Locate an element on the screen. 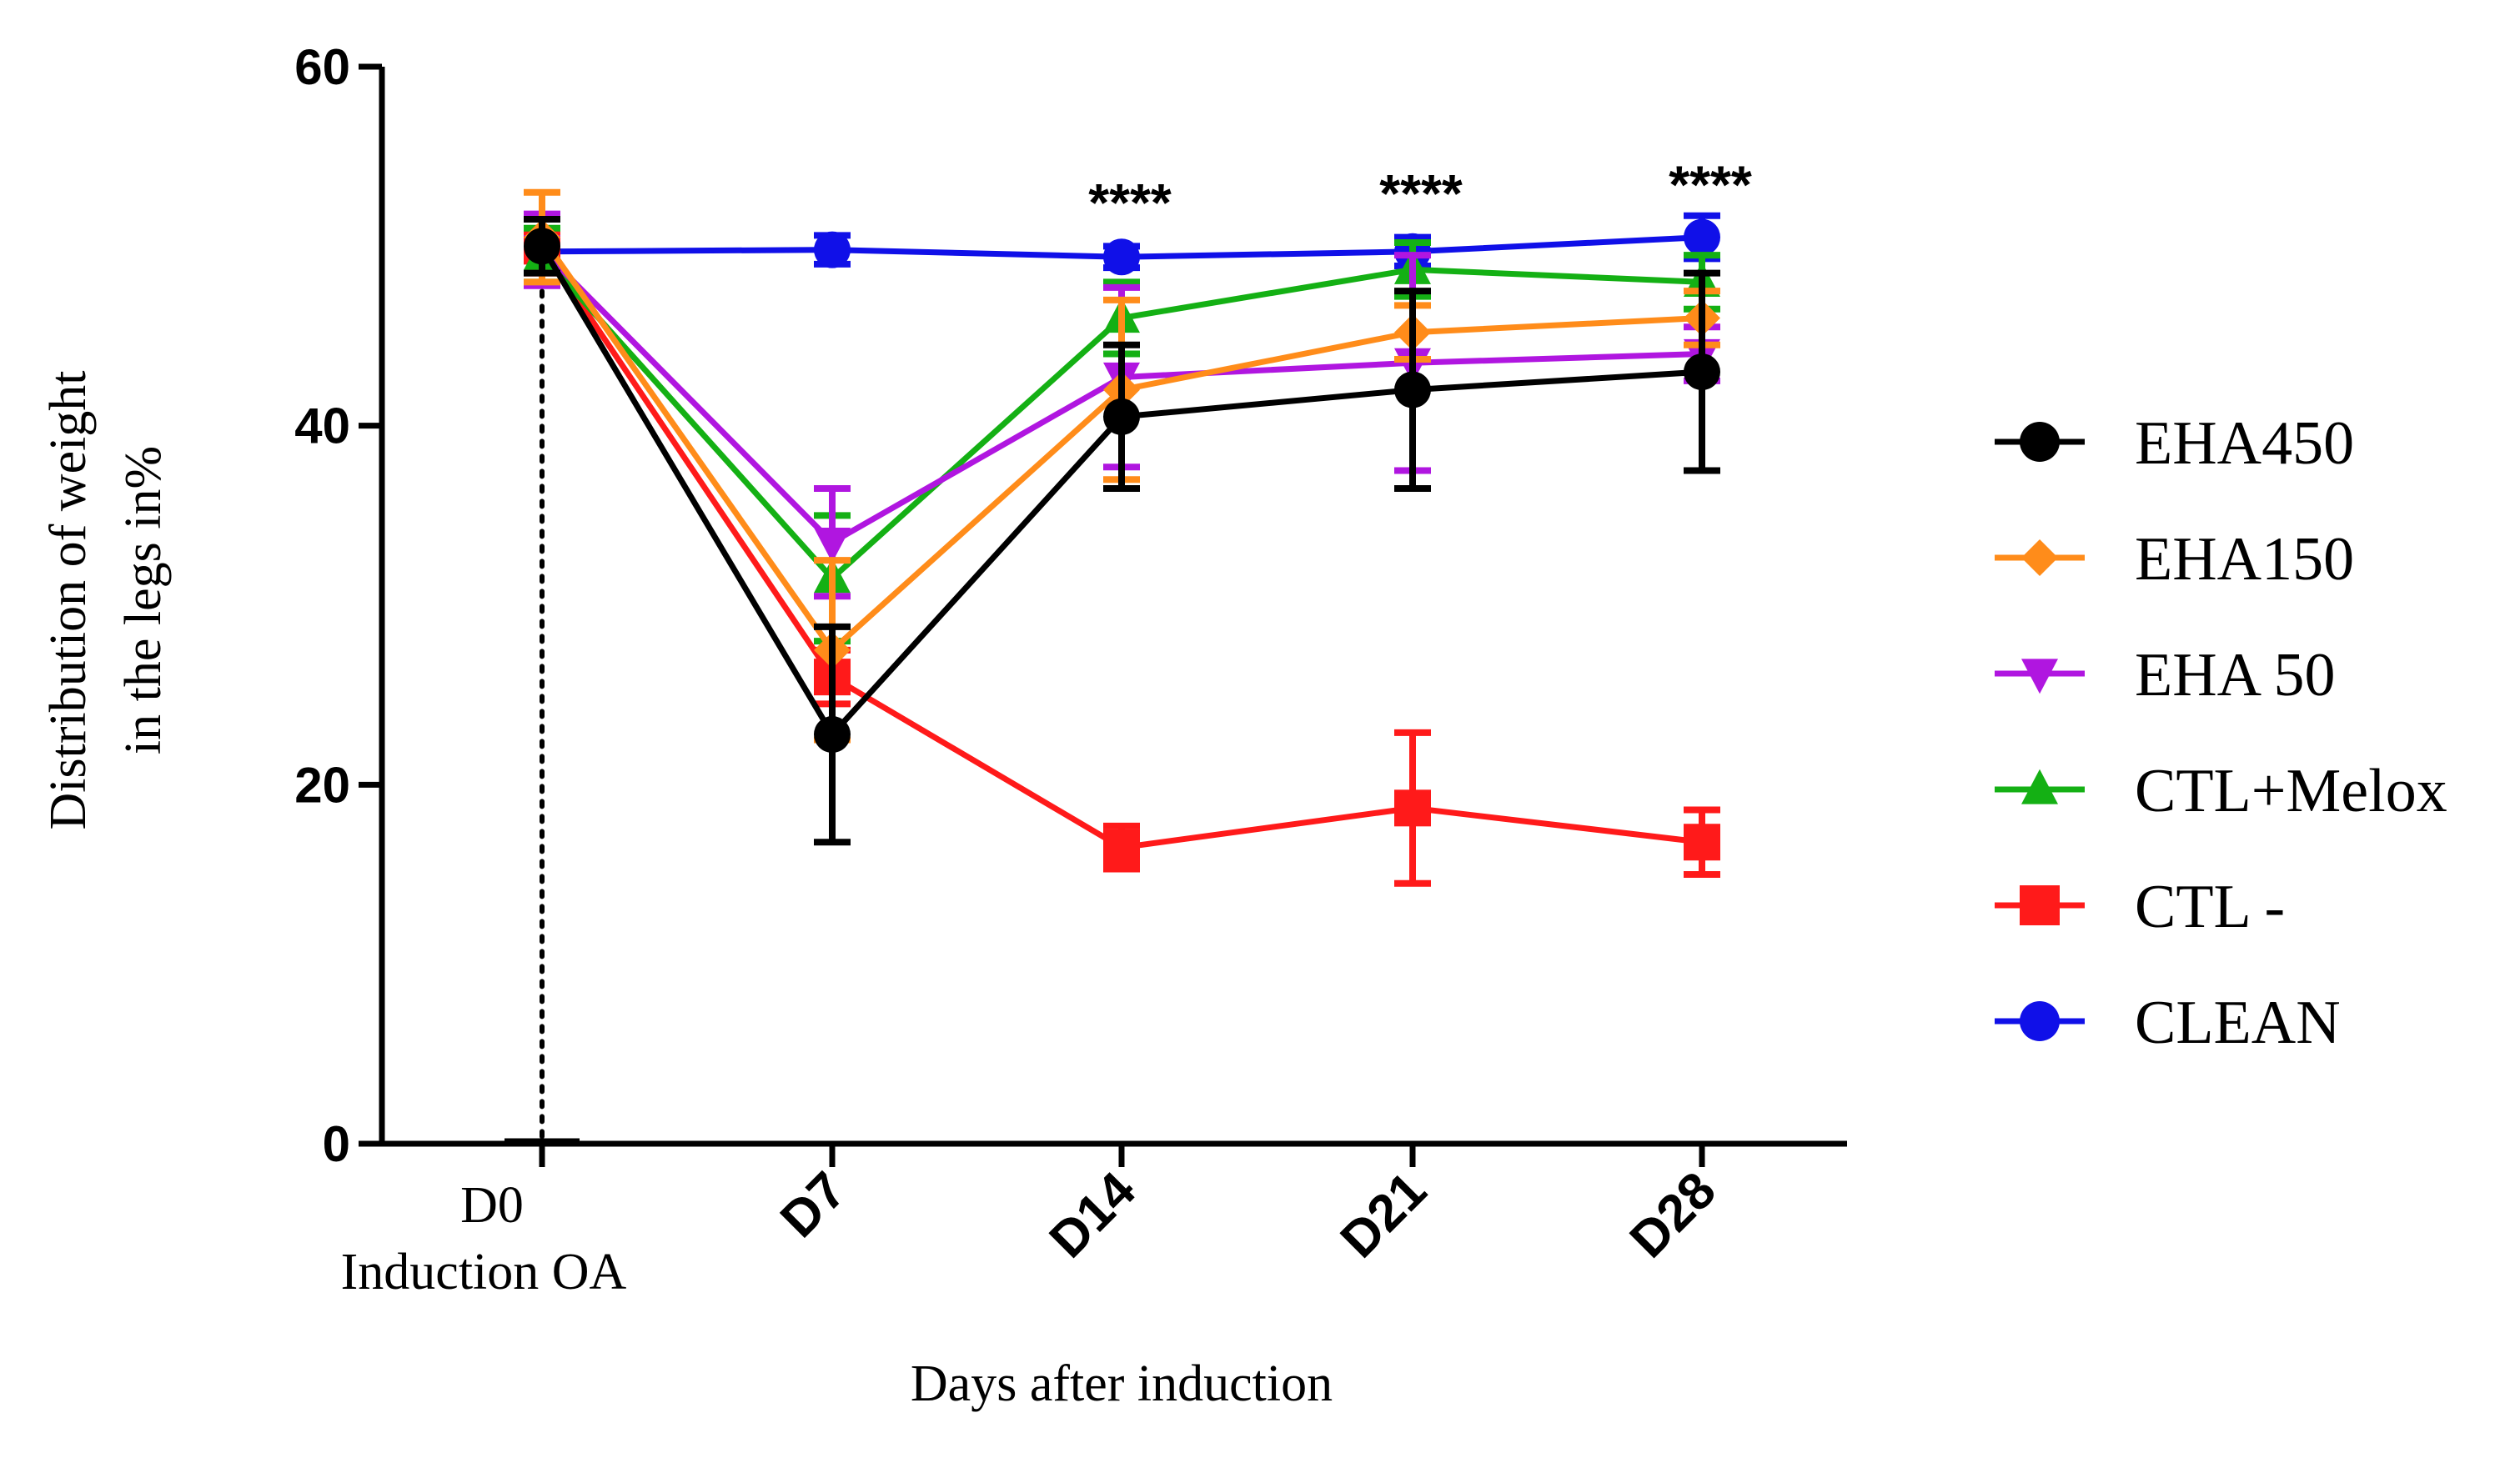 This screenshot has height=1458, width=2520. legend-label: EHA450 is located at coordinates (2244, 443).